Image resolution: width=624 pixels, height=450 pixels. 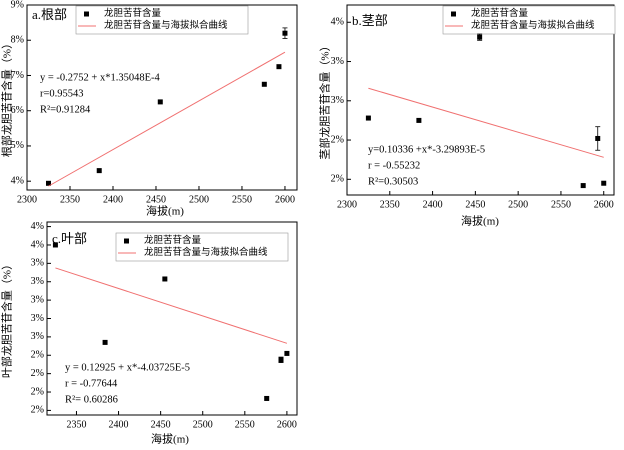 I want to click on y-axis-label: 叶部龙胆苦苷含量（%）, so click(x=7, y=318).